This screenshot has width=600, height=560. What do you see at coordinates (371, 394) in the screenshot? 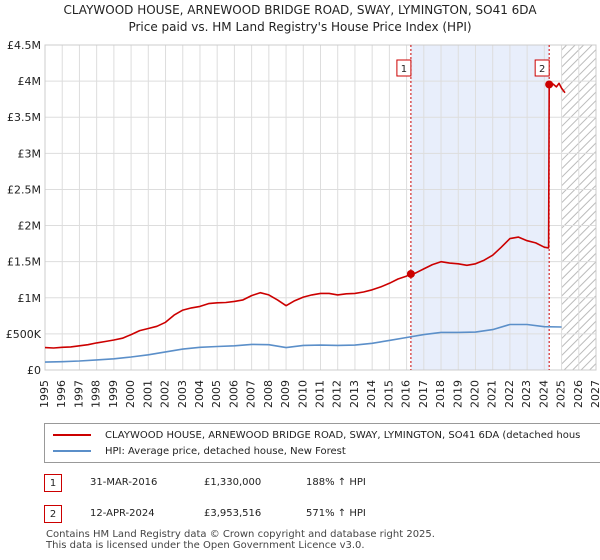
I see `x-tick-label: 2014` at bounding box center [371, 394].